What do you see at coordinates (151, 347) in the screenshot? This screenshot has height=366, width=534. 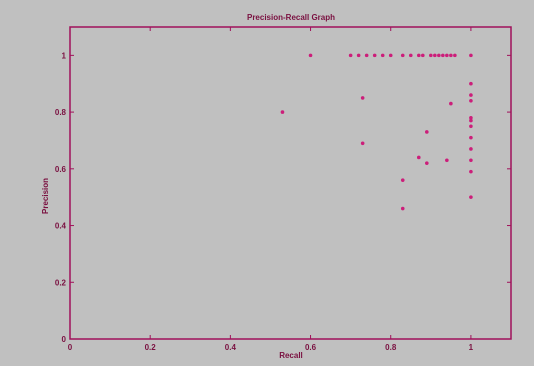 I see `x-tick-label: 0.2` at bounding box center [151, 347].